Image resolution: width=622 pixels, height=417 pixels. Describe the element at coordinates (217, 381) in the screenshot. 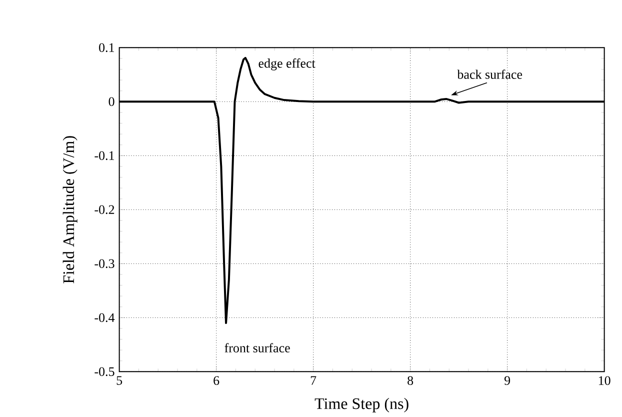

I see `x-tick-label: 6` at that location.